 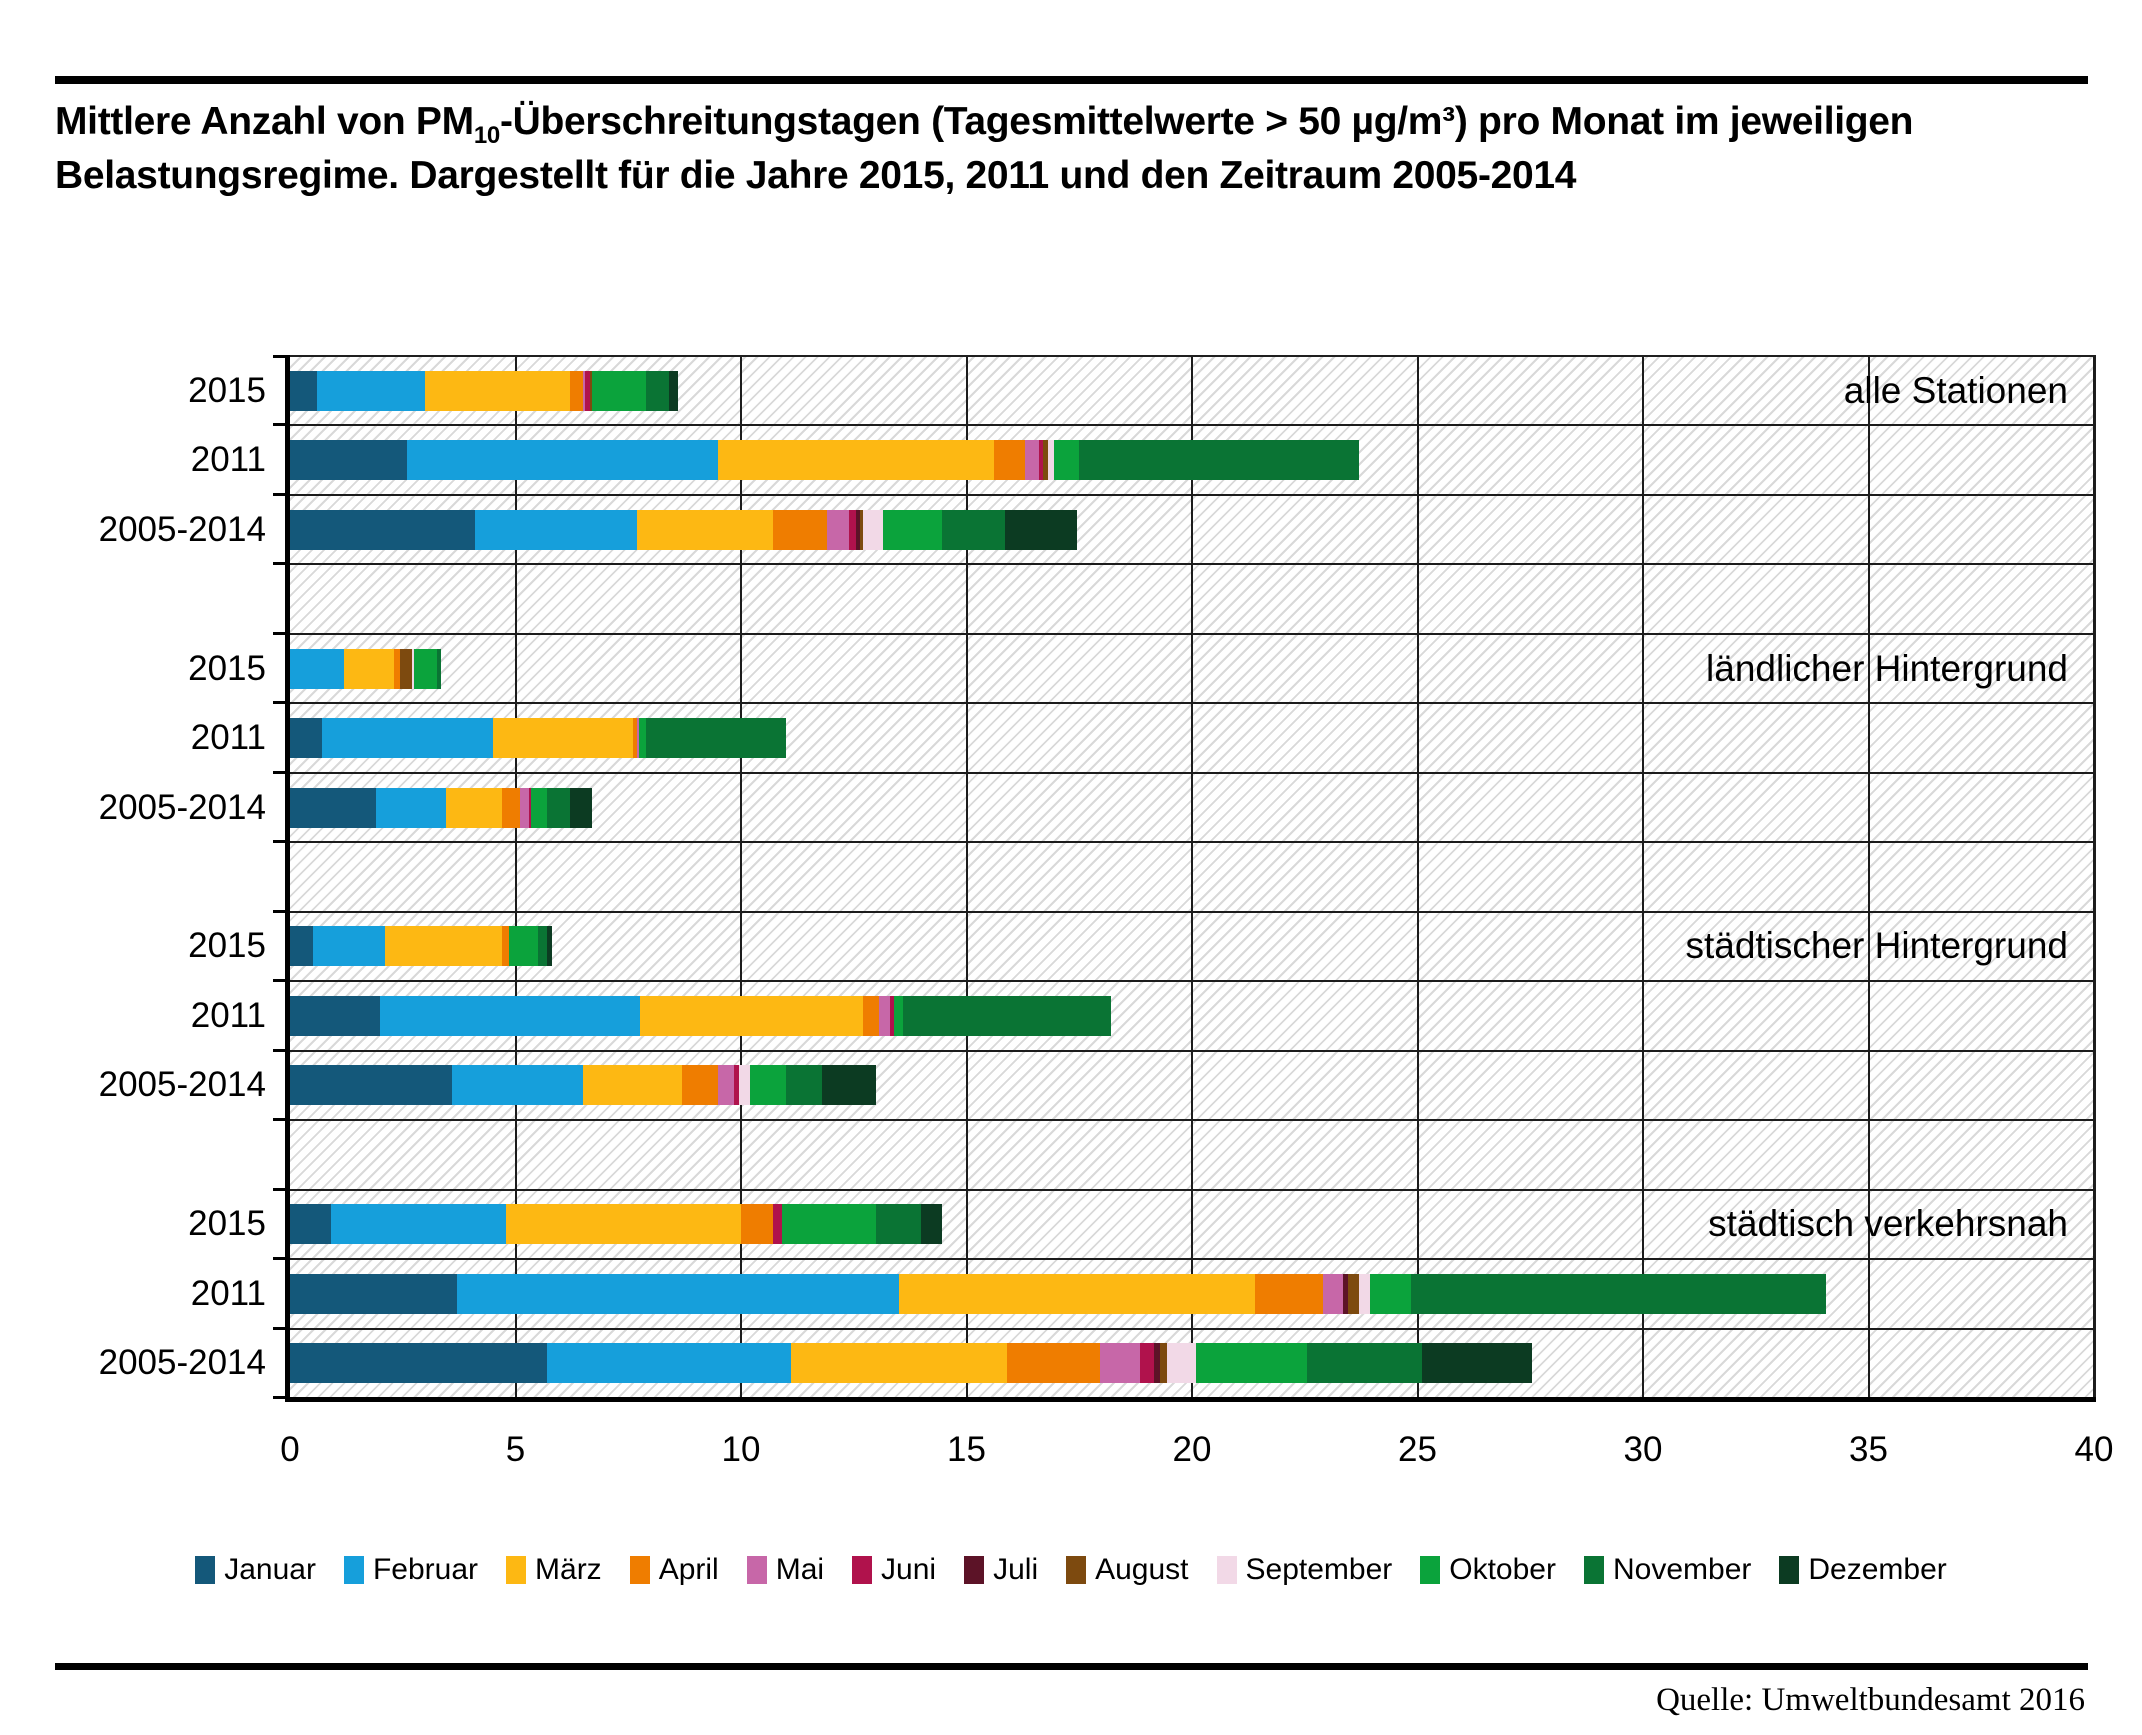 I want to click on legend-item-november: November, so click(x=1667, y=1570).